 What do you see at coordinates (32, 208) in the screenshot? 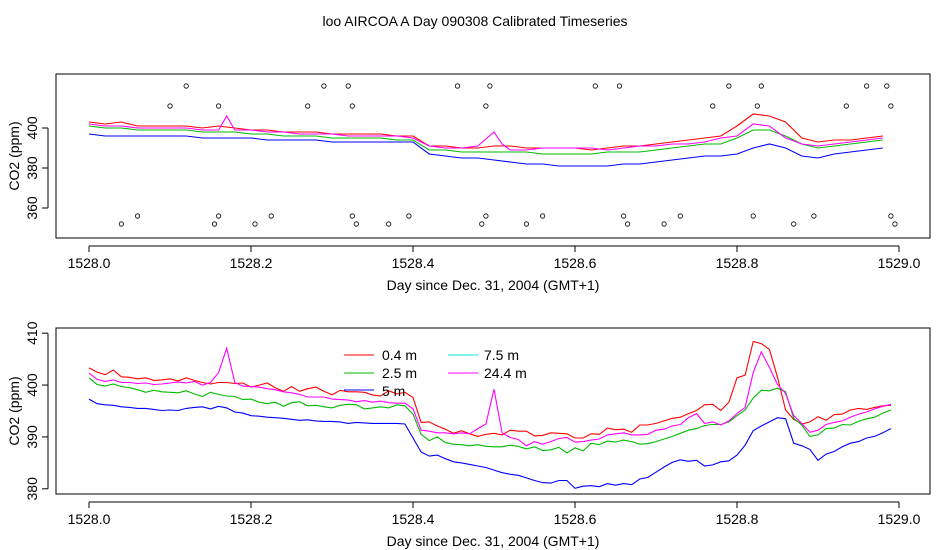
I see `y-tick-label: 360` at bounding box center [32, 208].